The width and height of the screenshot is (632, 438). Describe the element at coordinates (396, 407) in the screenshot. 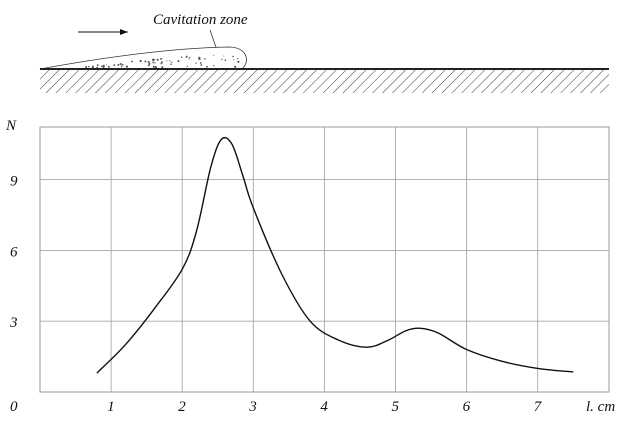

I see `x-tick-label: 5` at that location.